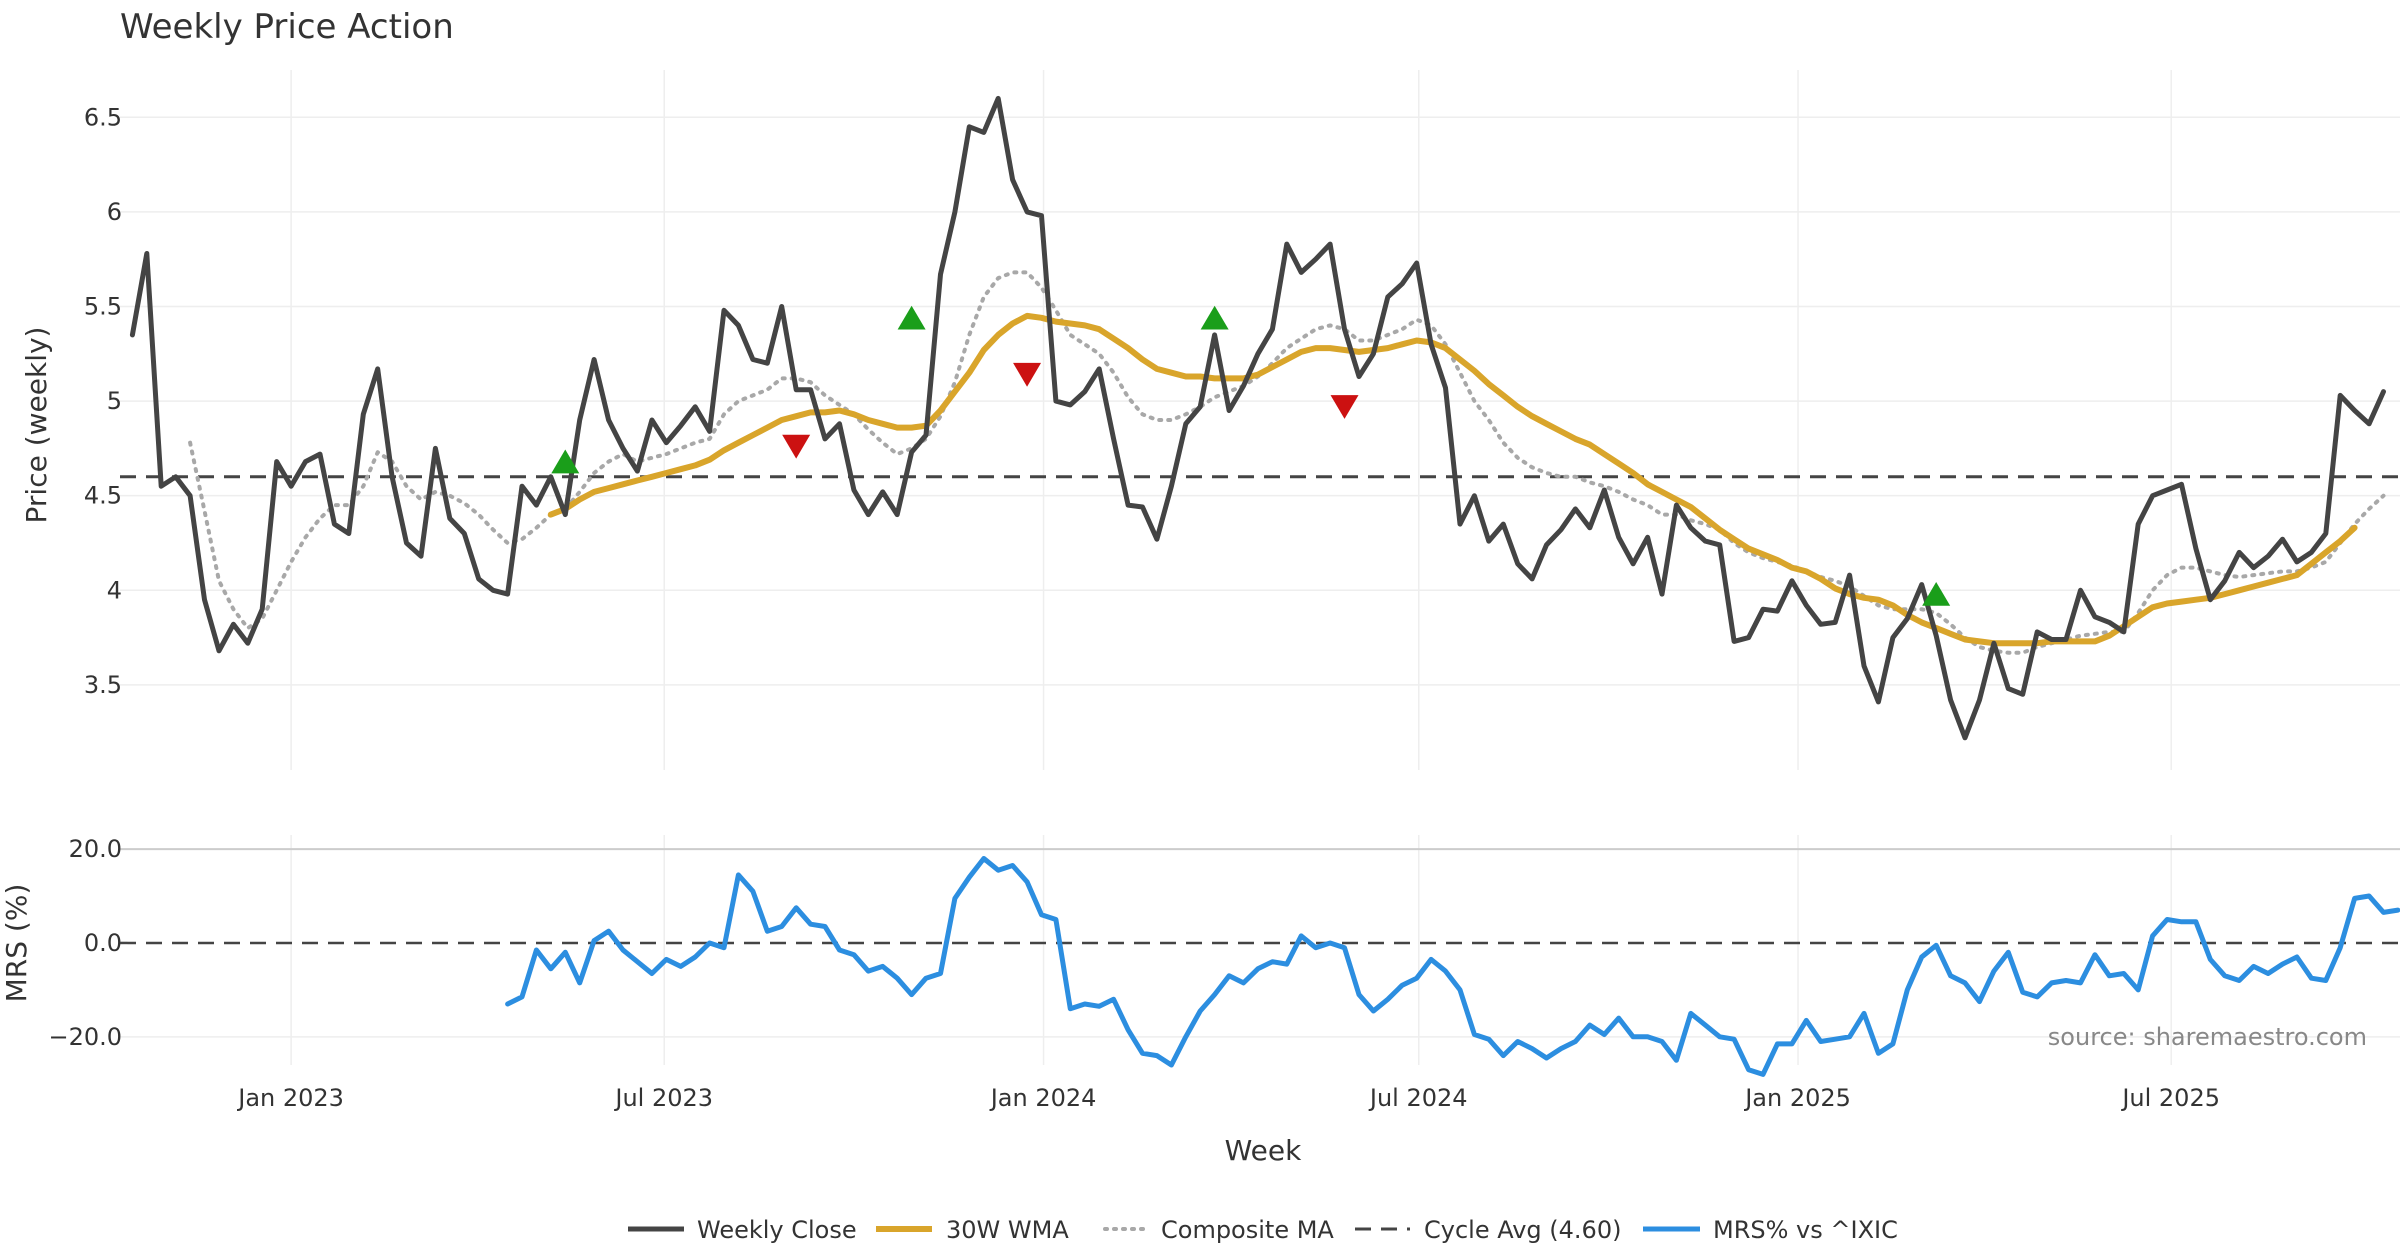  I want to click on x-tick-label: Jul 2025, so click(2170, 1098).